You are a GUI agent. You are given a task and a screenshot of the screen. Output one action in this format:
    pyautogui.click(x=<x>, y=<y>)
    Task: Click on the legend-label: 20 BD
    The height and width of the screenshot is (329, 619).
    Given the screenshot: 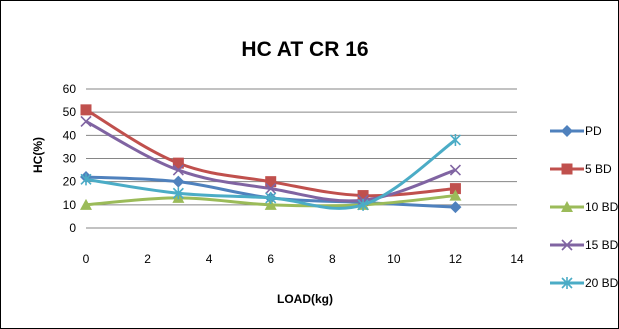 What is the action you would take?
    pyautogui.click(x=602, y=283)
    